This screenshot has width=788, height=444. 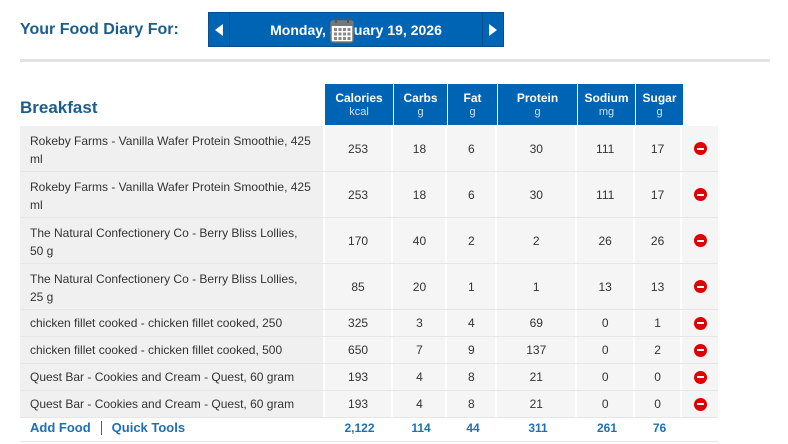 I want to click on add-food-link: Add Food, so click(x=60, y=427).